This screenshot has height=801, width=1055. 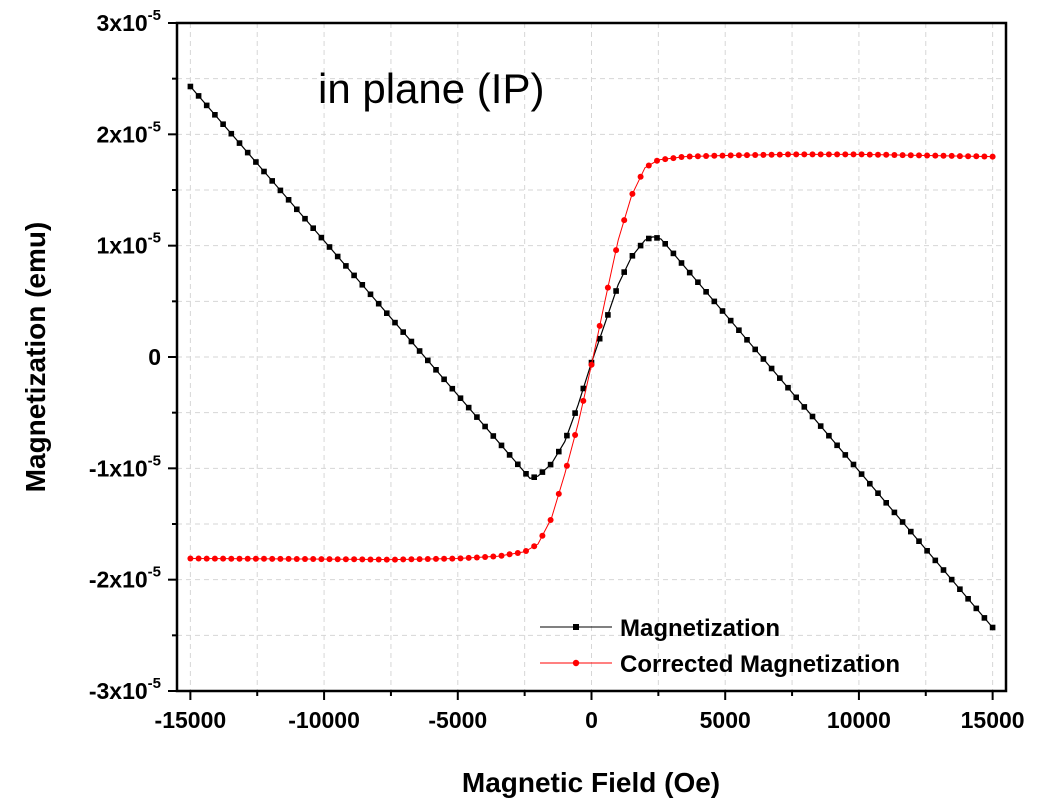 I want to click on legend: Magnetization Corrected Magnetization, so click(x=720, y=646).